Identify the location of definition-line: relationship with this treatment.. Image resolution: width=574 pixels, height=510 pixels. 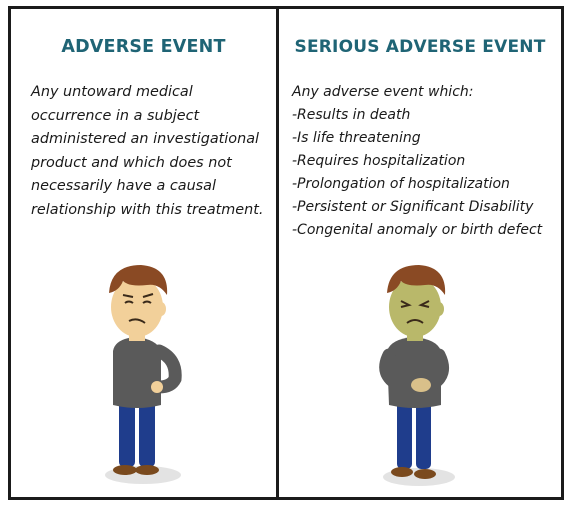
(147, 209).